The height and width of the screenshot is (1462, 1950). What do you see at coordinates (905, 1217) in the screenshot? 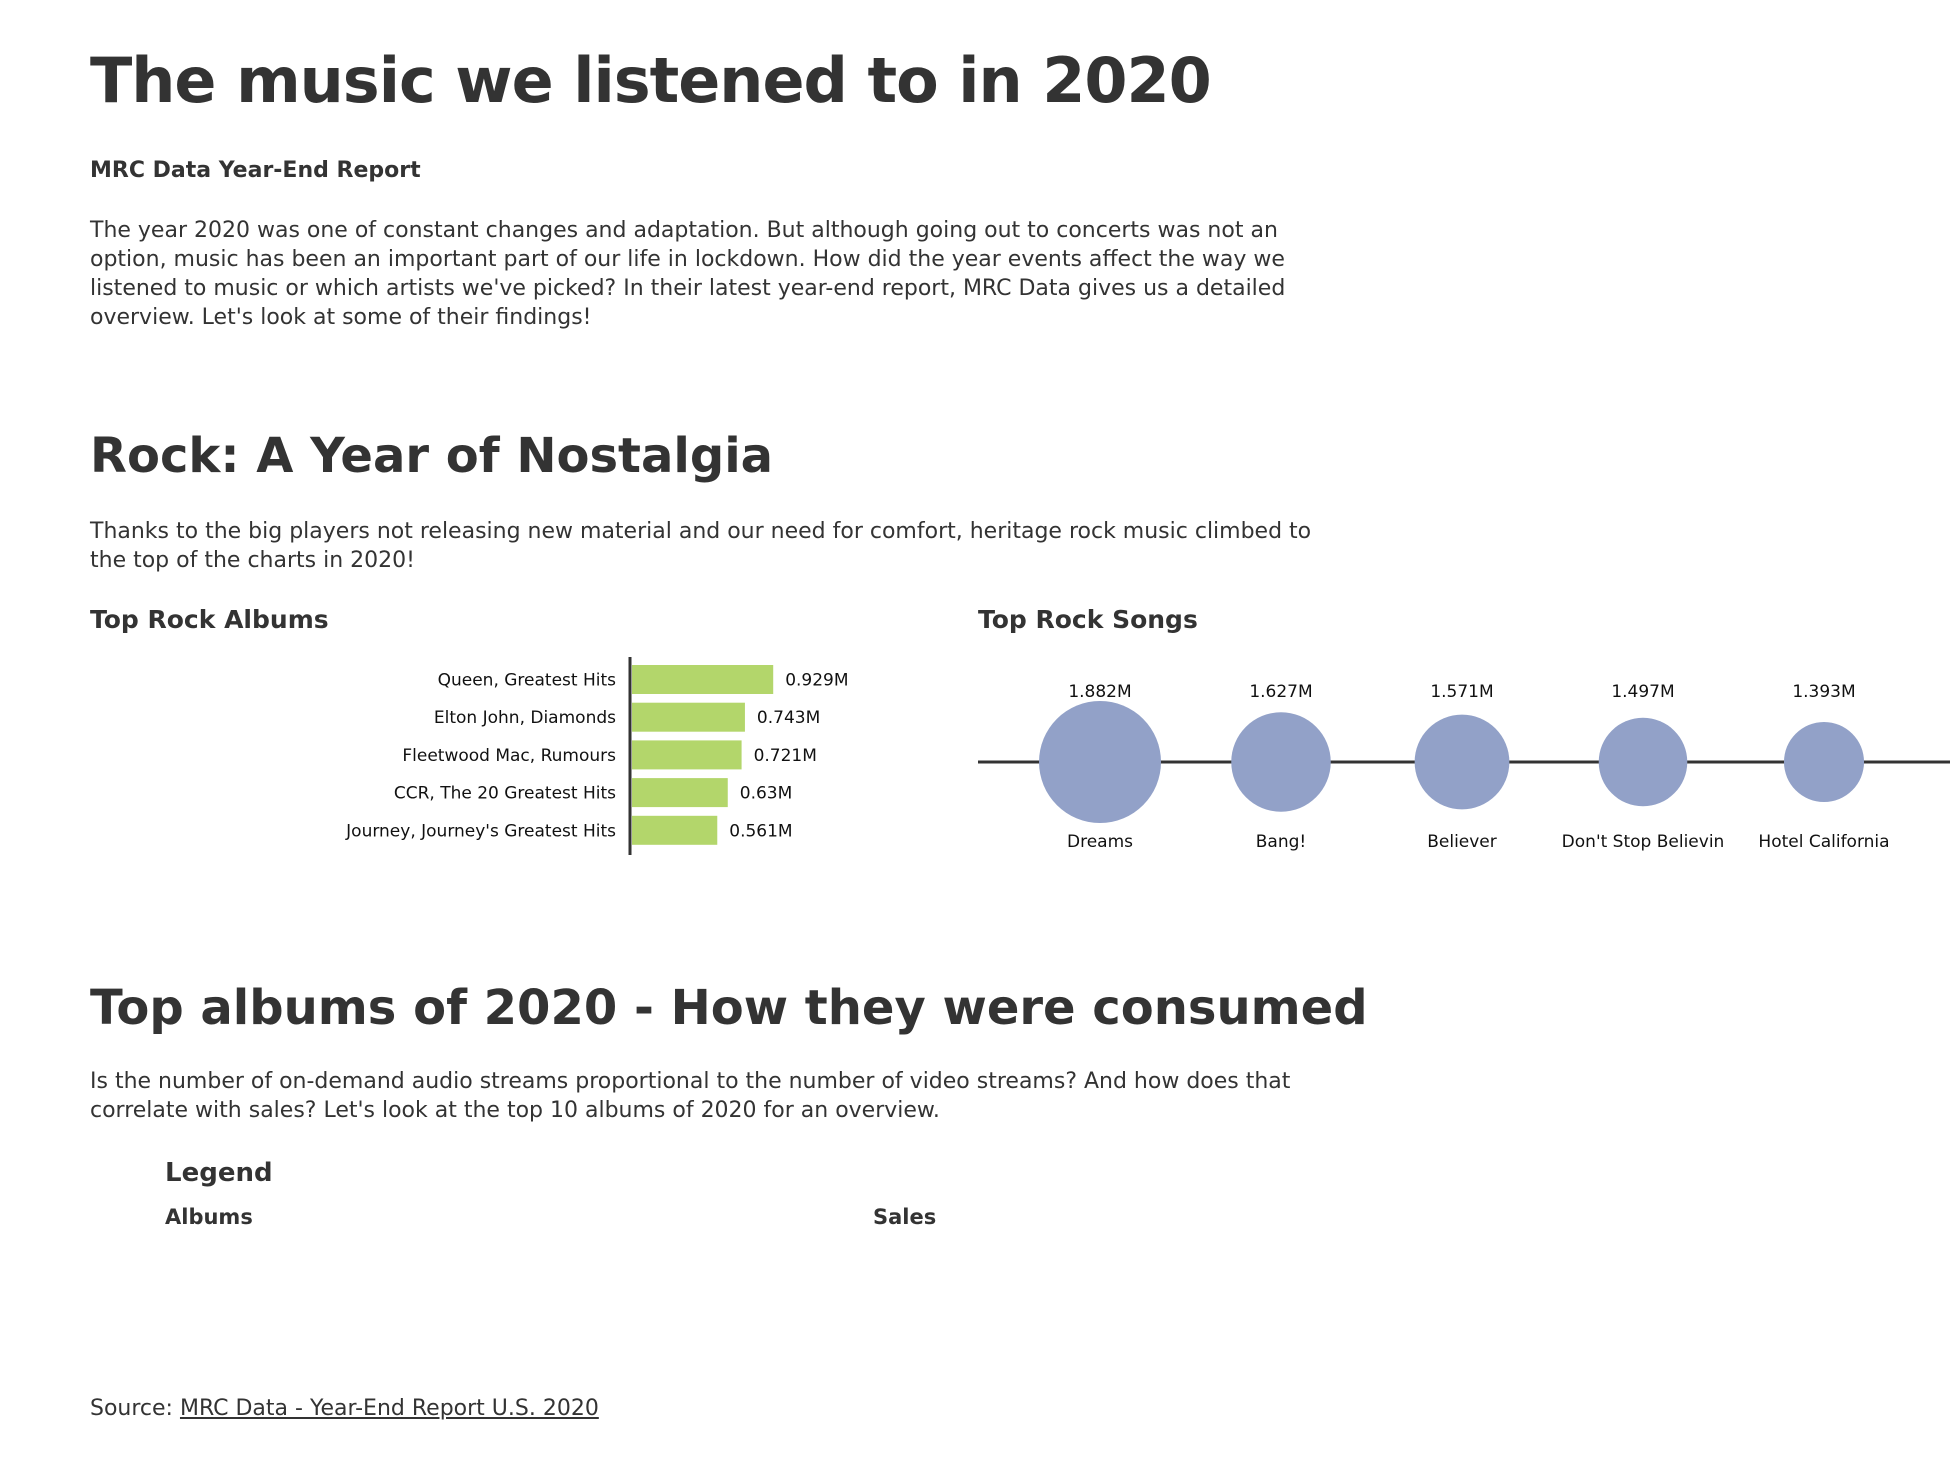
I see `legend-sales-label: Sales` at bounding box center [905, 1217].